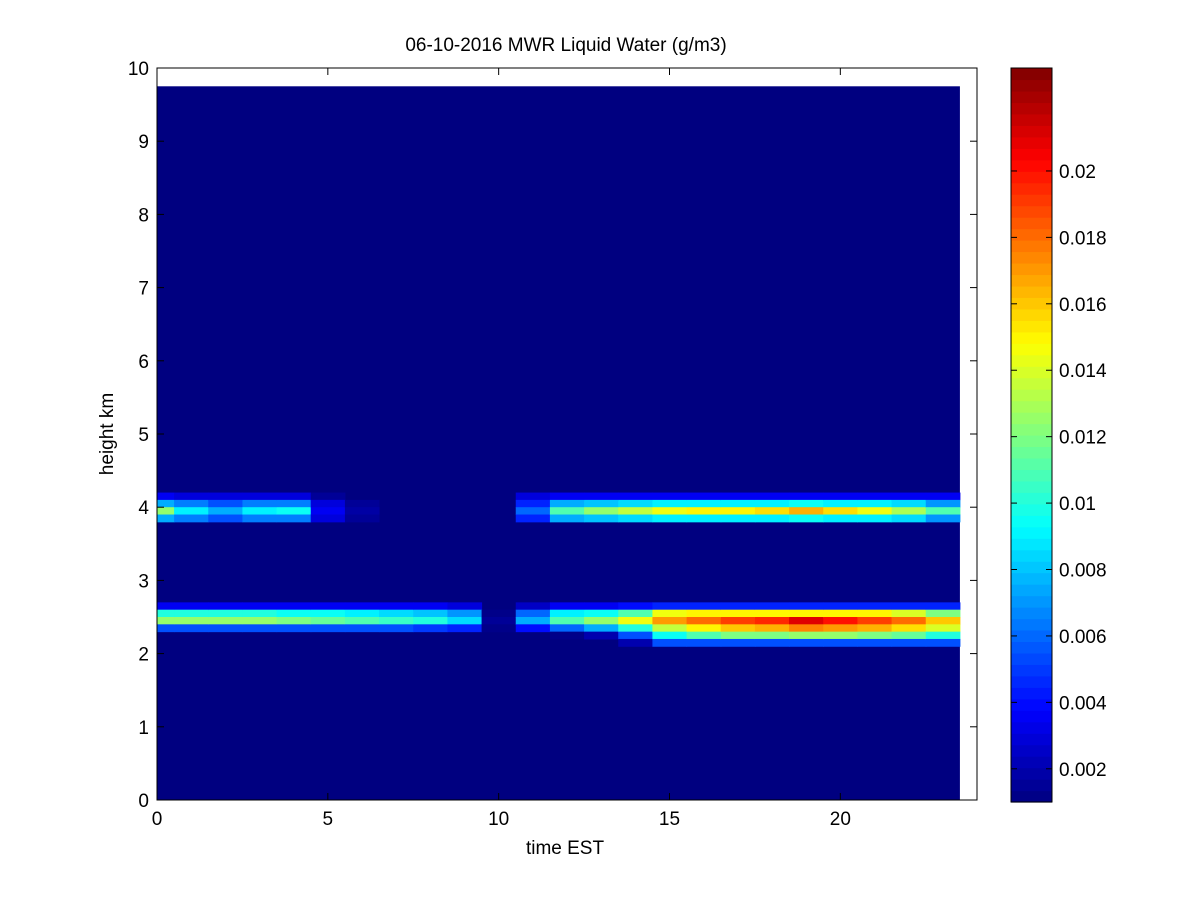 The image size is (1200, 900). Describe the element at coordinates (565, 45) in the screenshot. I see `chart-title: 06-10-2016 MWR Liquid Water (g/m3)` at that location.